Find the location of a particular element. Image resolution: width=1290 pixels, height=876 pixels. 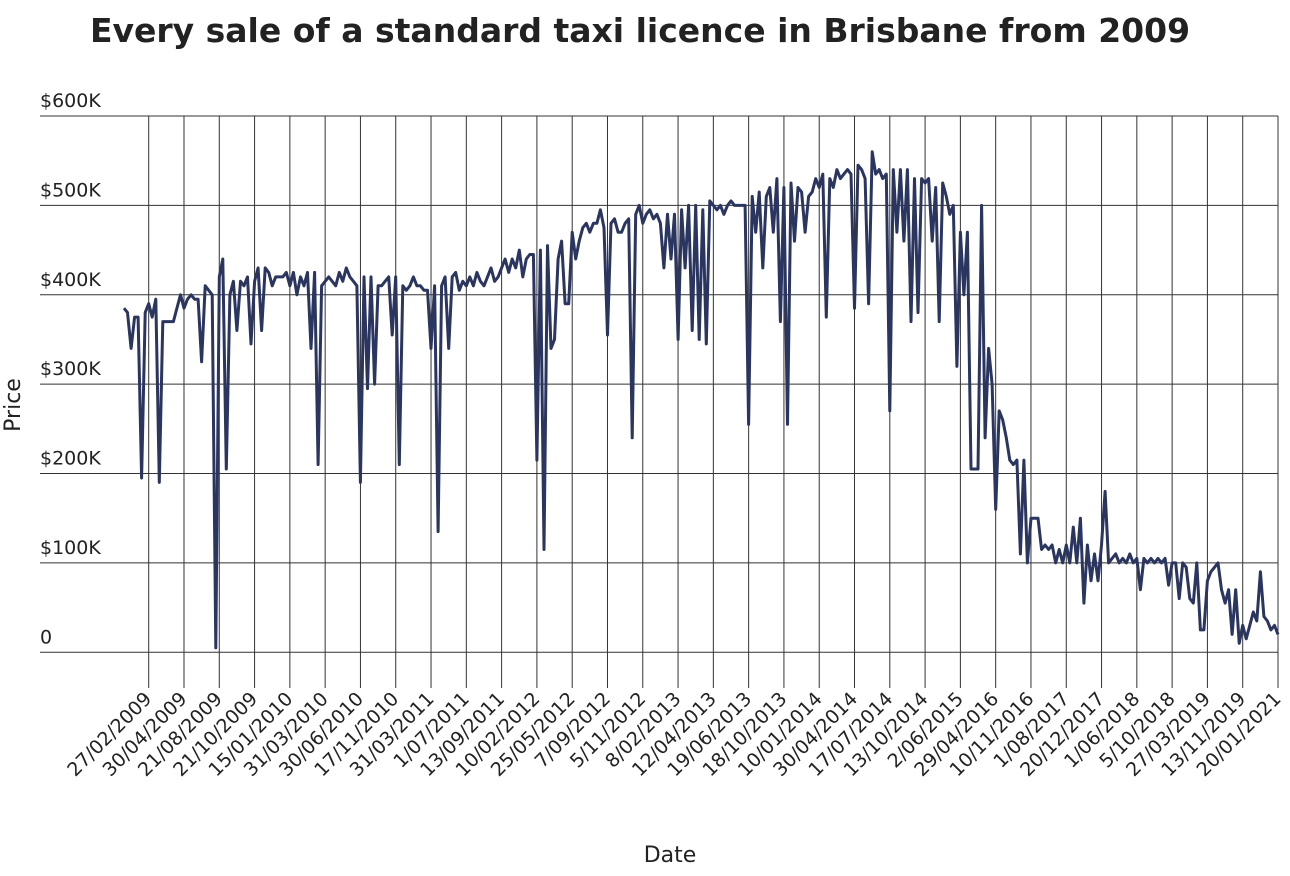

x-axis-label: Date is located at coordinates (670, 855).